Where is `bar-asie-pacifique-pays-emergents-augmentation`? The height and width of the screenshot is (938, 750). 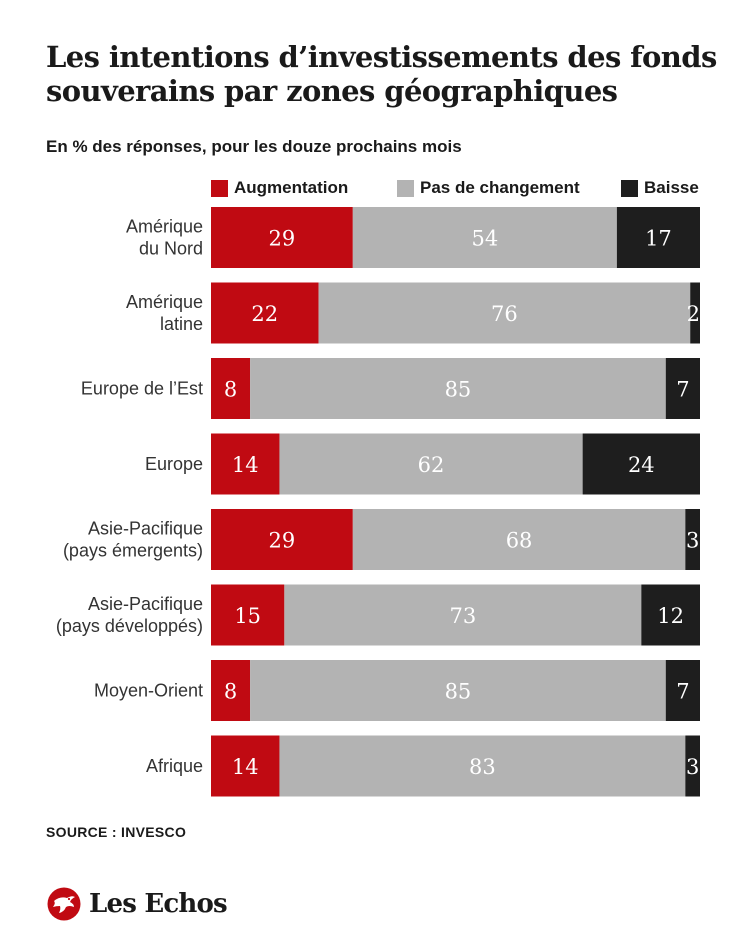 bar-asie-pacifique-pays-emergents-augmentation is located at coordinates (282, 539).